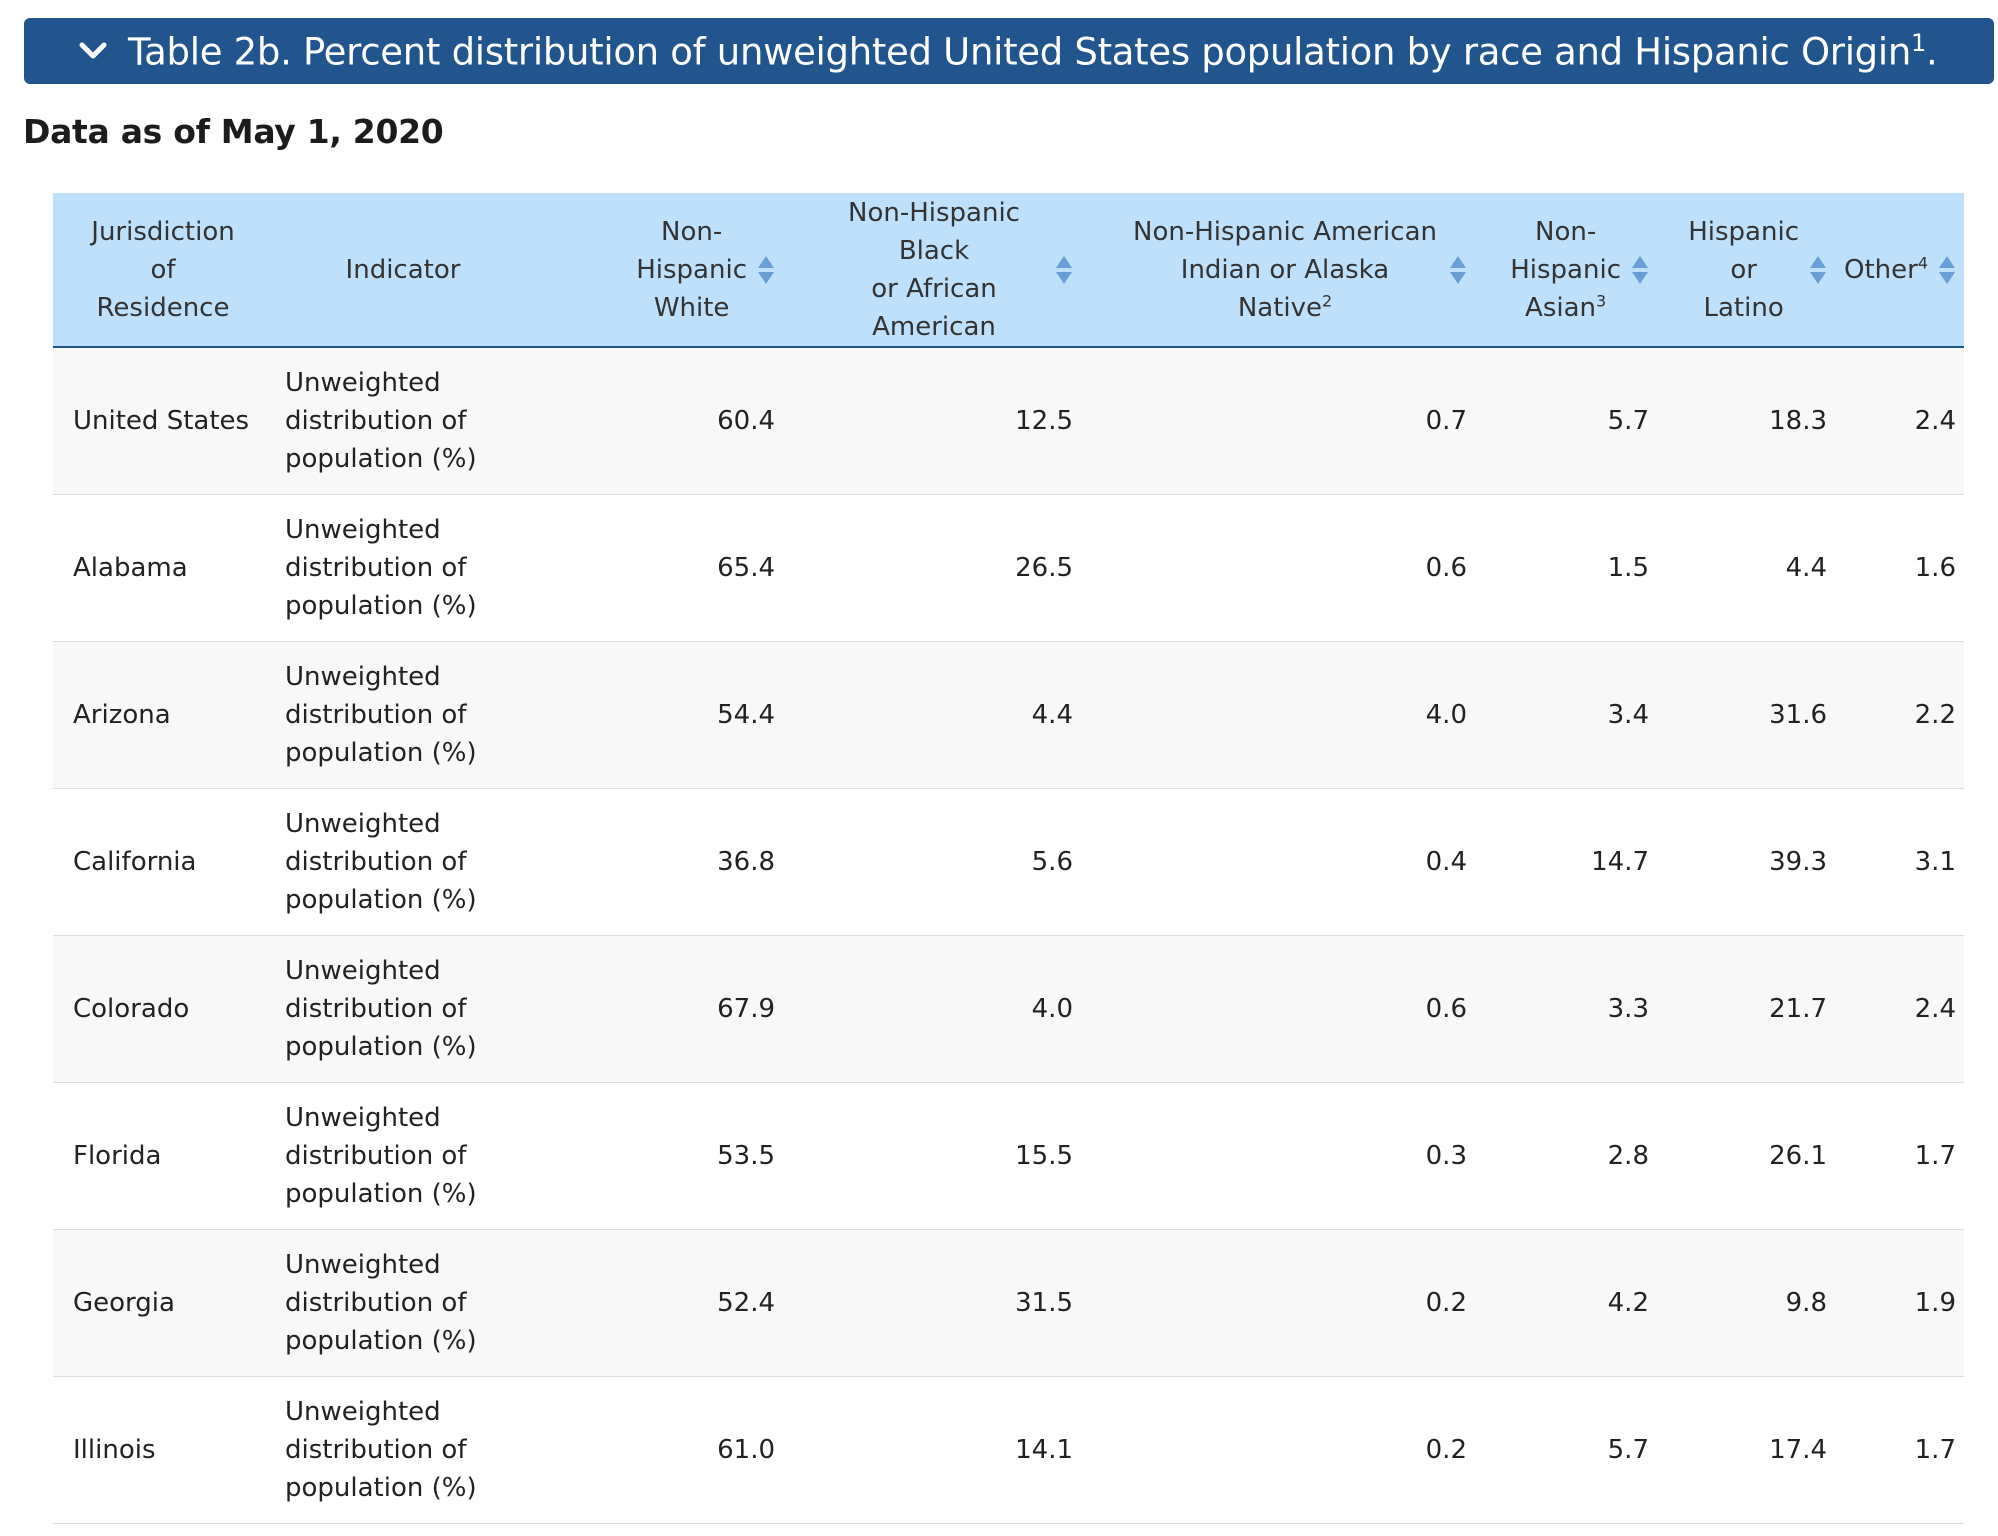 This screenshot has width=1998, height=1536. What do you see at coordinates (1580, 270) in the screenshot?
I see `col-header-nh-asian: Non- Hispanic Asian3` at bounding box center [1580, 270].